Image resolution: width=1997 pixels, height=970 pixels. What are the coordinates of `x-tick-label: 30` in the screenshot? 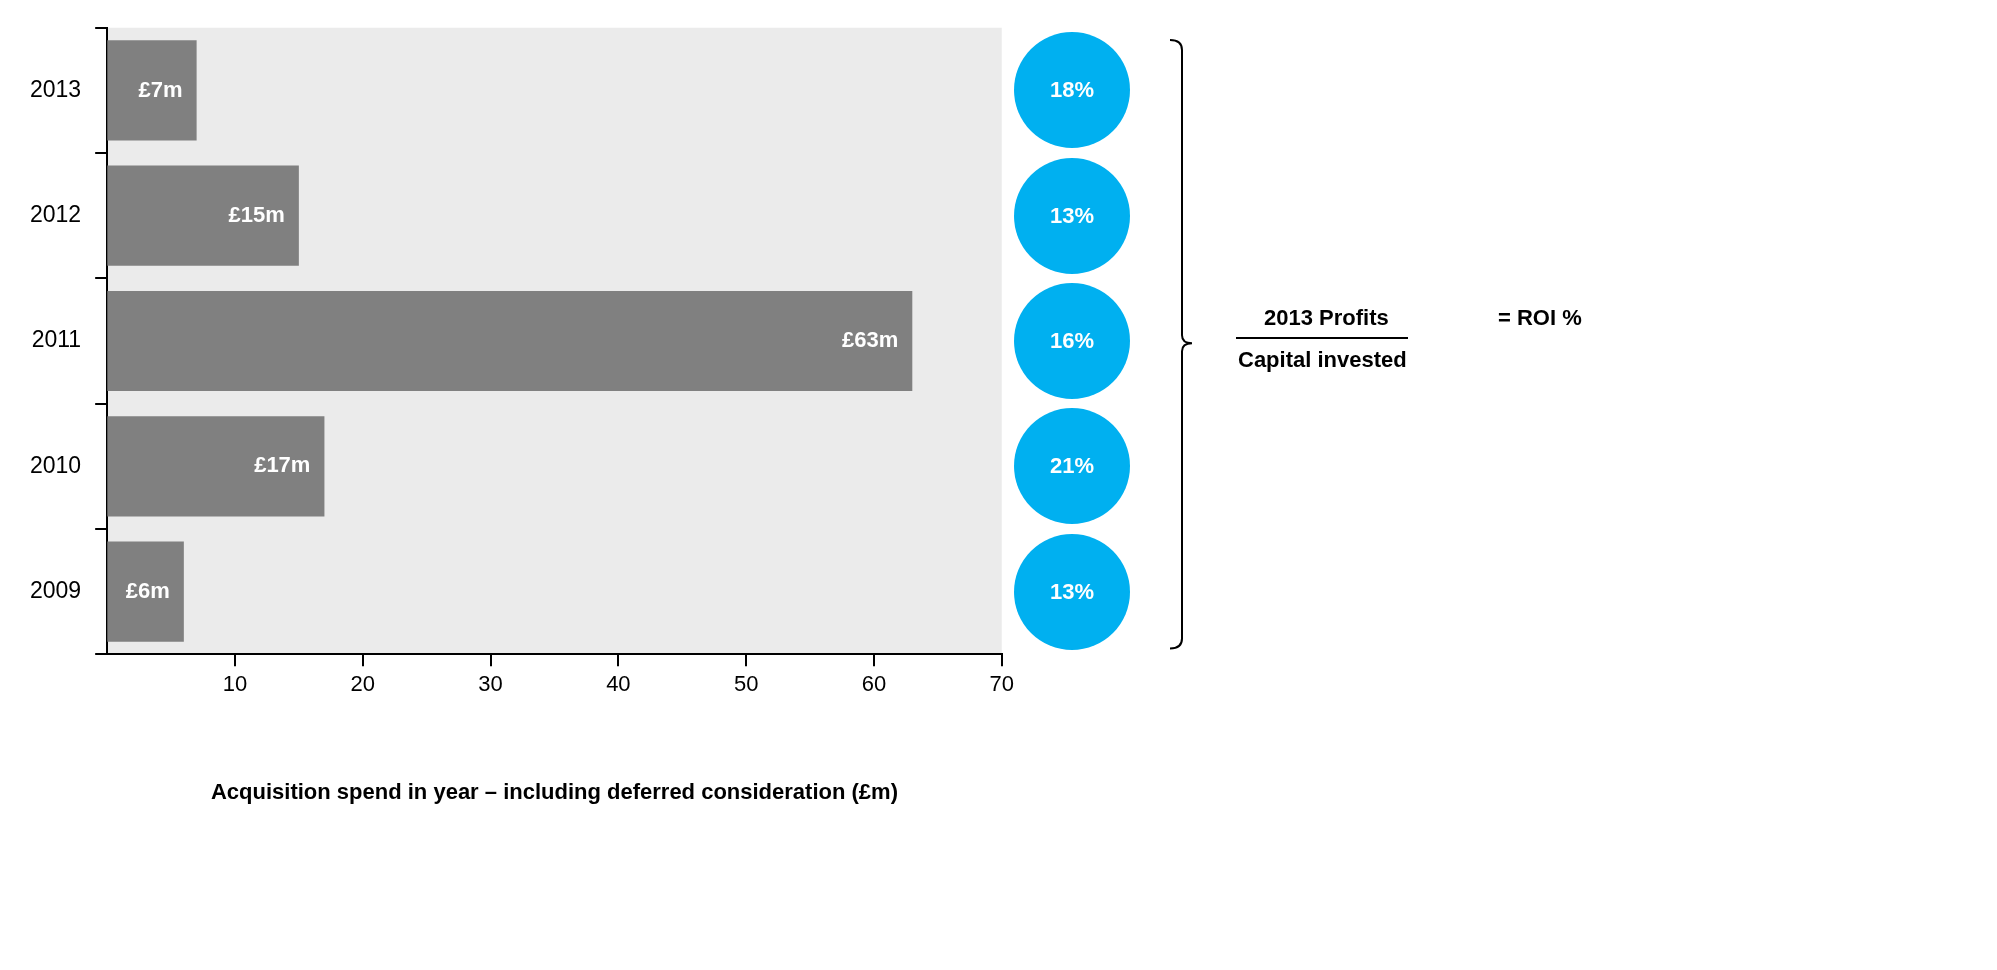 It's located at (490, 684).